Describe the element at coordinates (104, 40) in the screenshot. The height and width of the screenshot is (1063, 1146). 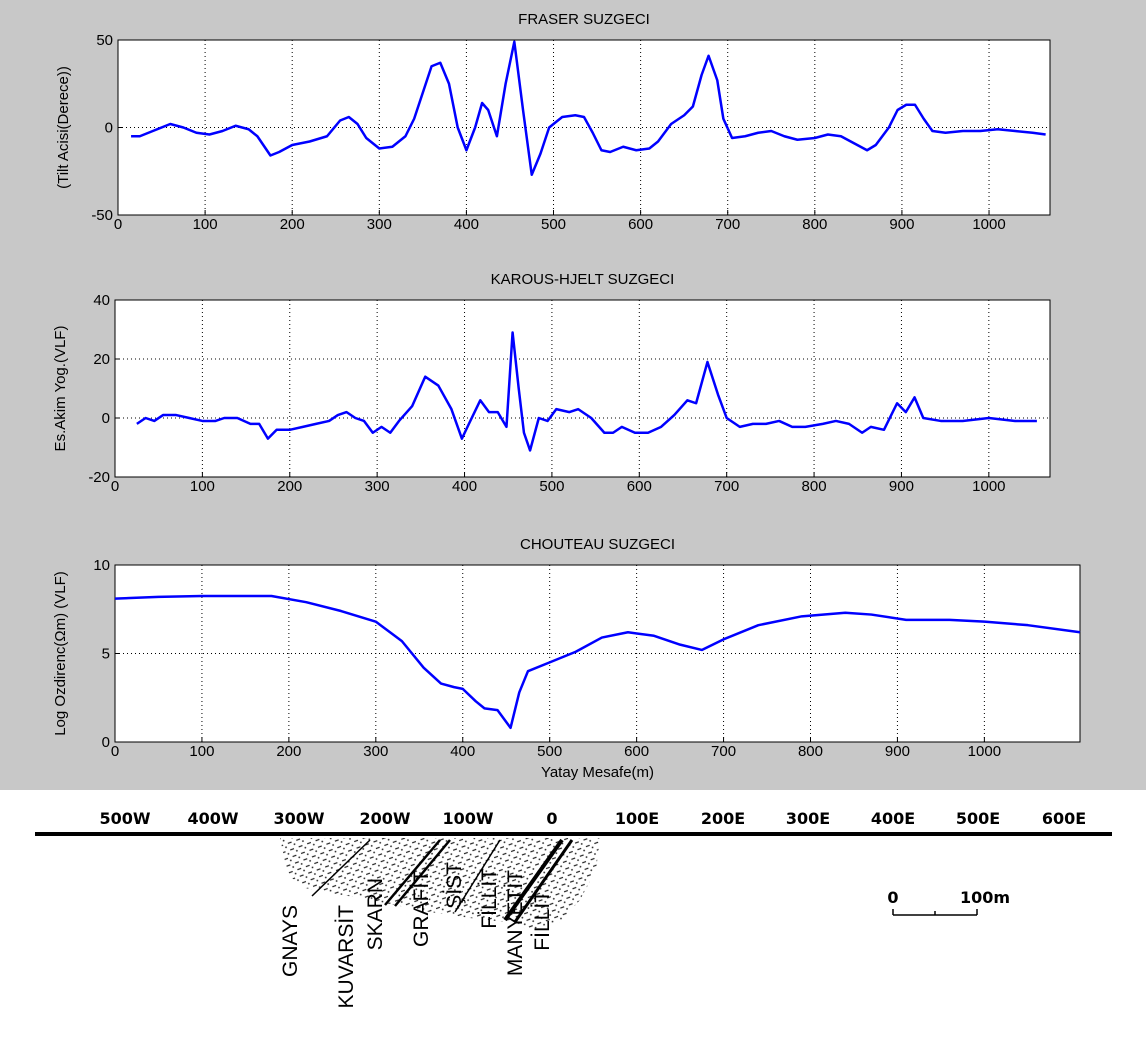
I see `y-tick-label: 50` at that location.